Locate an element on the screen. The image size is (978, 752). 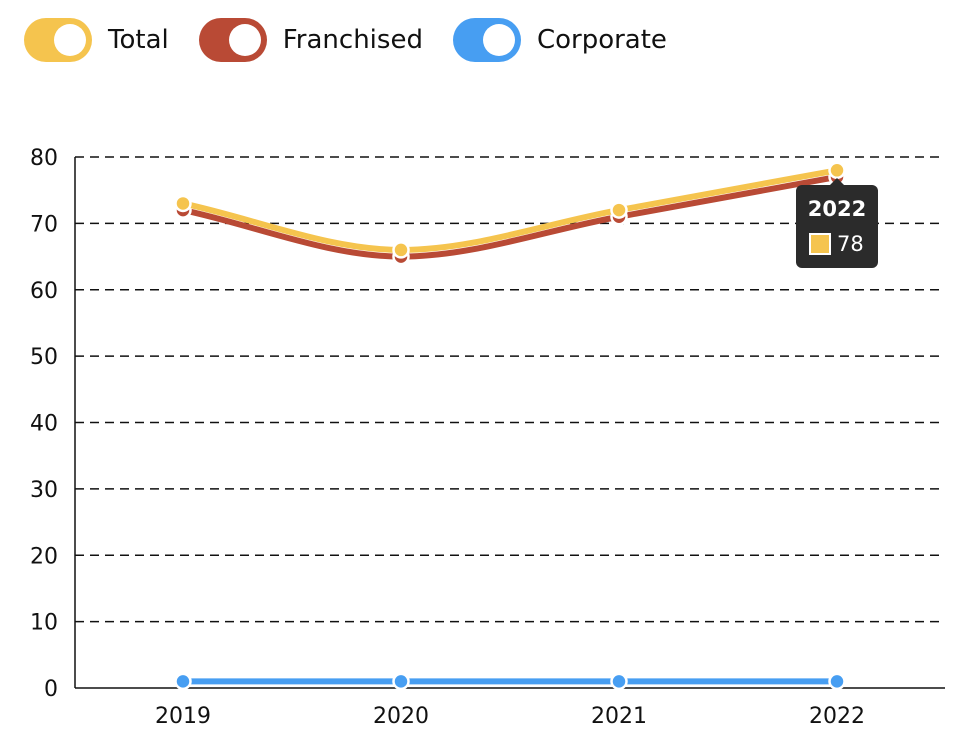
y-tick-label: 50 is located at coordinates (44, 357).